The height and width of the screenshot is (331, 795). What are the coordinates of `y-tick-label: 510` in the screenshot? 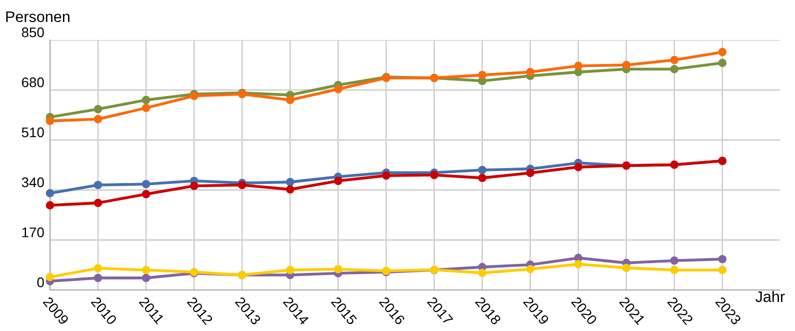 It's located at (33, 132).